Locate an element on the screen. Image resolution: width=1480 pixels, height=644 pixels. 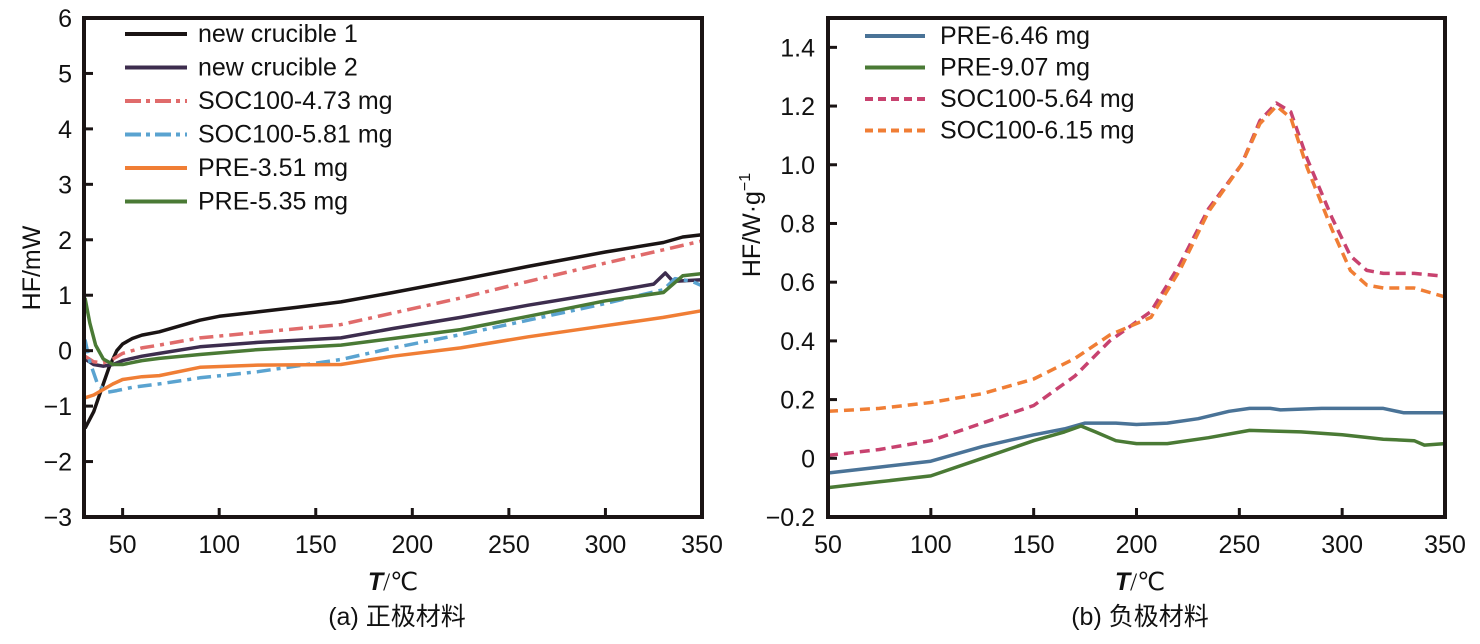
y-tick-label: −3 is located at coordinates (57, 518).